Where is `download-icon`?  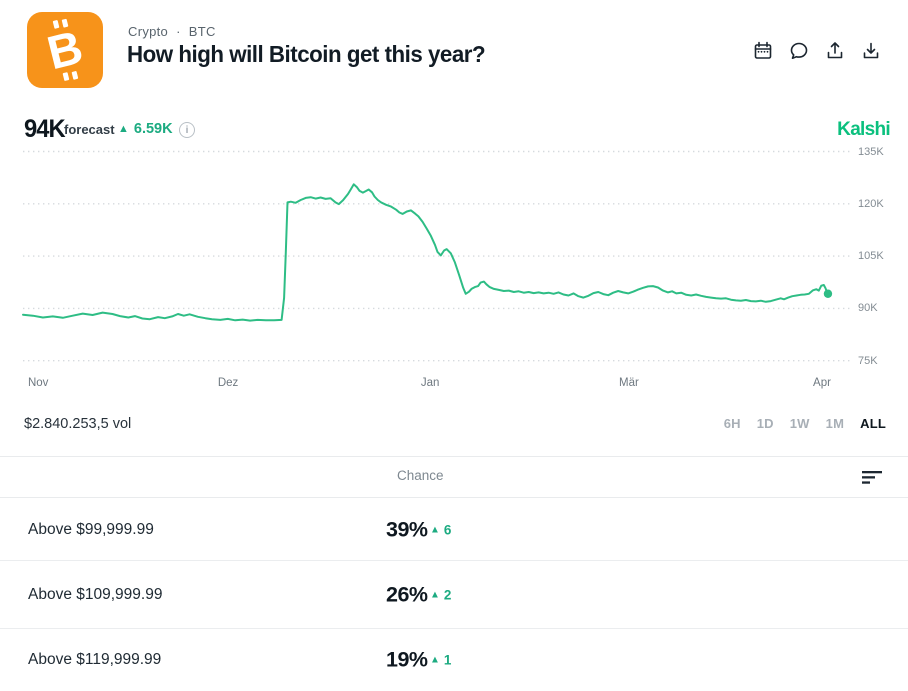 download-icon is located at coordinates (871, 50).